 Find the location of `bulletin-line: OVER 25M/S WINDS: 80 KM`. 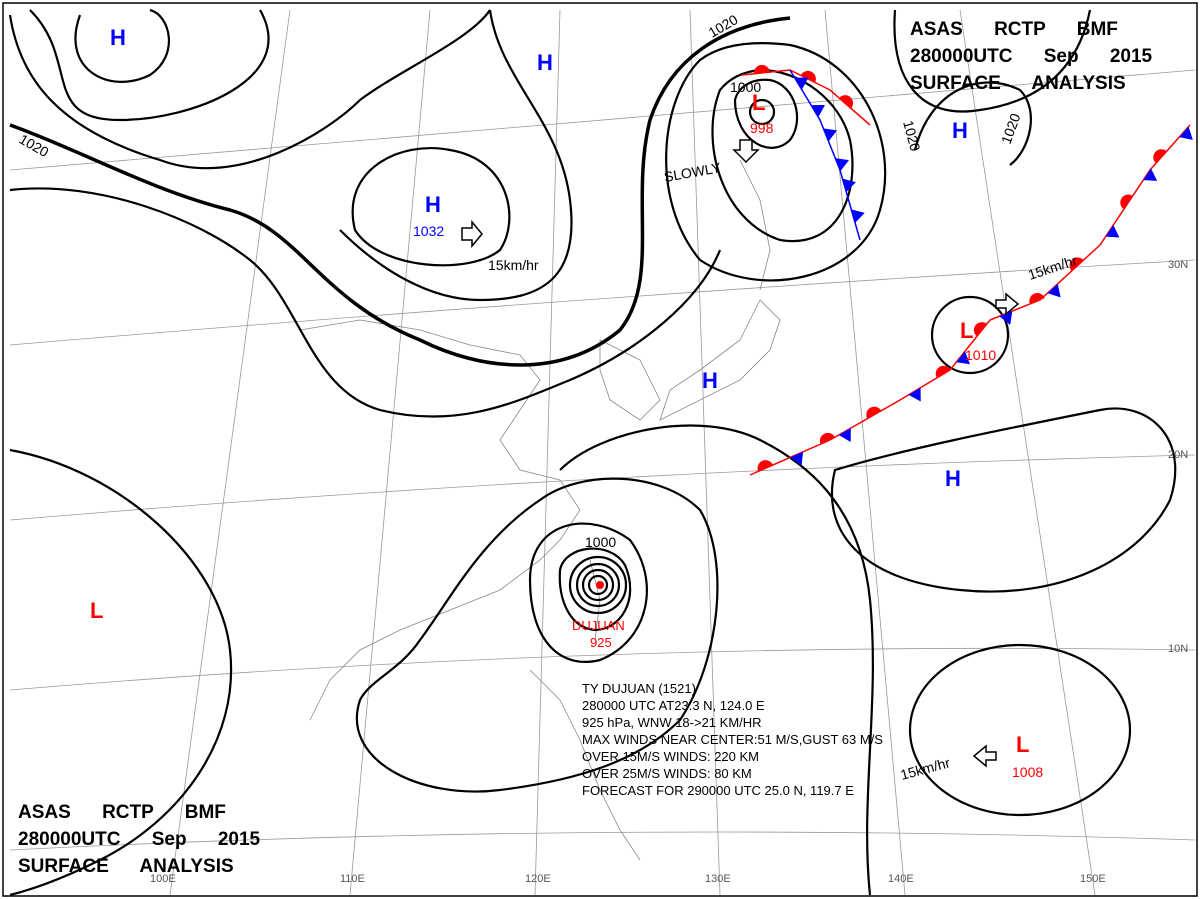

bulletin-line: OVER 25M/S WINDS: 80 KM is located at coordinates (667, 773).